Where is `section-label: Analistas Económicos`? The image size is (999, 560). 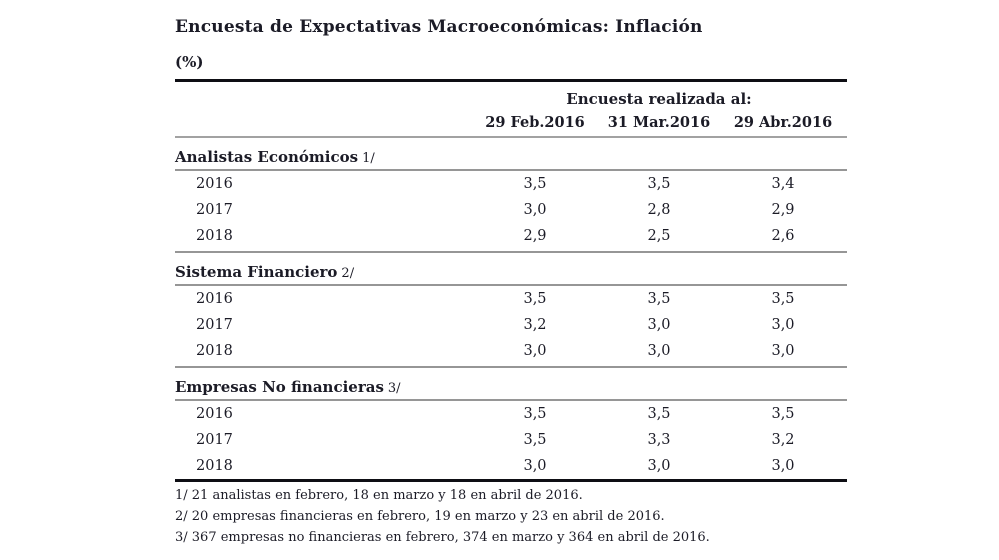
section-label: Analistas Económicos is located at coordinates (267, 157).